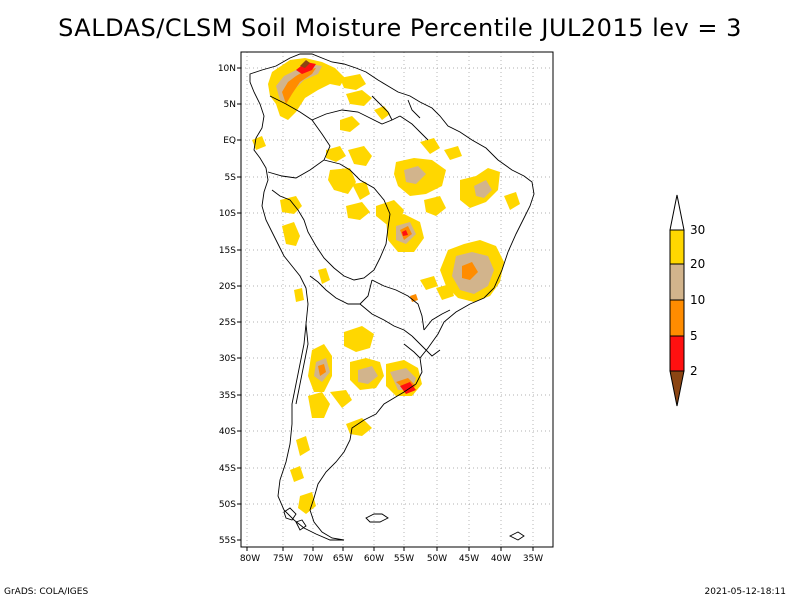 This screenshot has width=800, height=600. I want to click on lat-label-55s: 55S, so click(227, 541).